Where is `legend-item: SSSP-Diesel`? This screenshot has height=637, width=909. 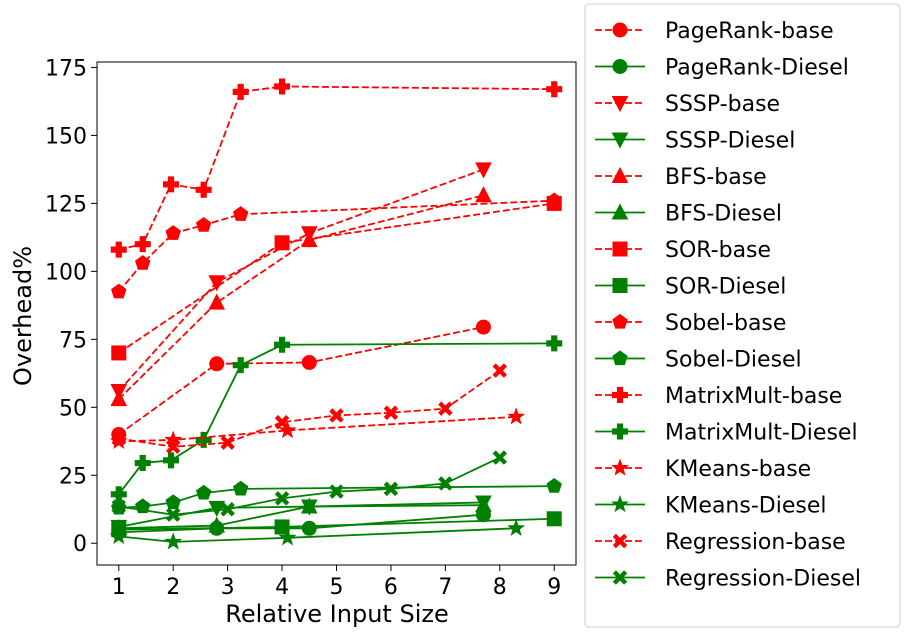
legend-item: SSSP-Diesel is located at coordinates (695, 141).